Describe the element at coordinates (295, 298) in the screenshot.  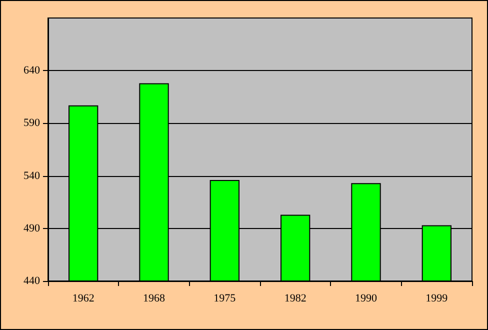
I see `x-tick-label: 1982` at that location.